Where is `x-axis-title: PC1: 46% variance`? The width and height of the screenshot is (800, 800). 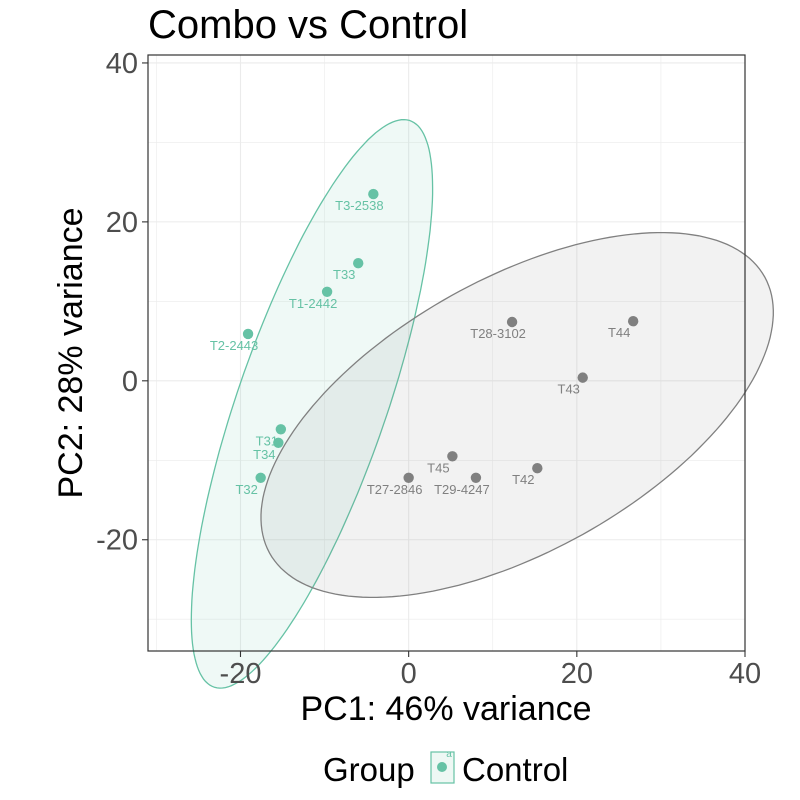 x-axis-title: PC1: 46% variance is located at coordinates (445, 709).